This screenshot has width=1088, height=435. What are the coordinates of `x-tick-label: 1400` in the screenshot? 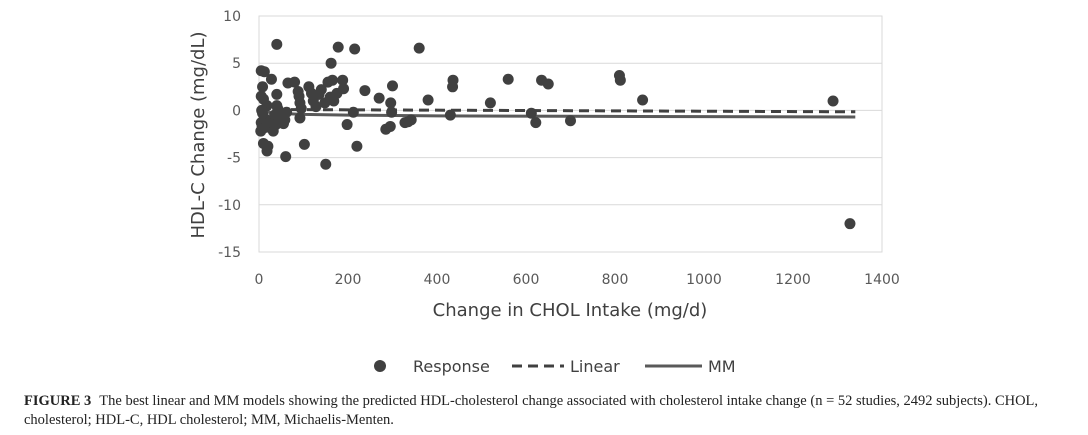 It's located at (882, 280).